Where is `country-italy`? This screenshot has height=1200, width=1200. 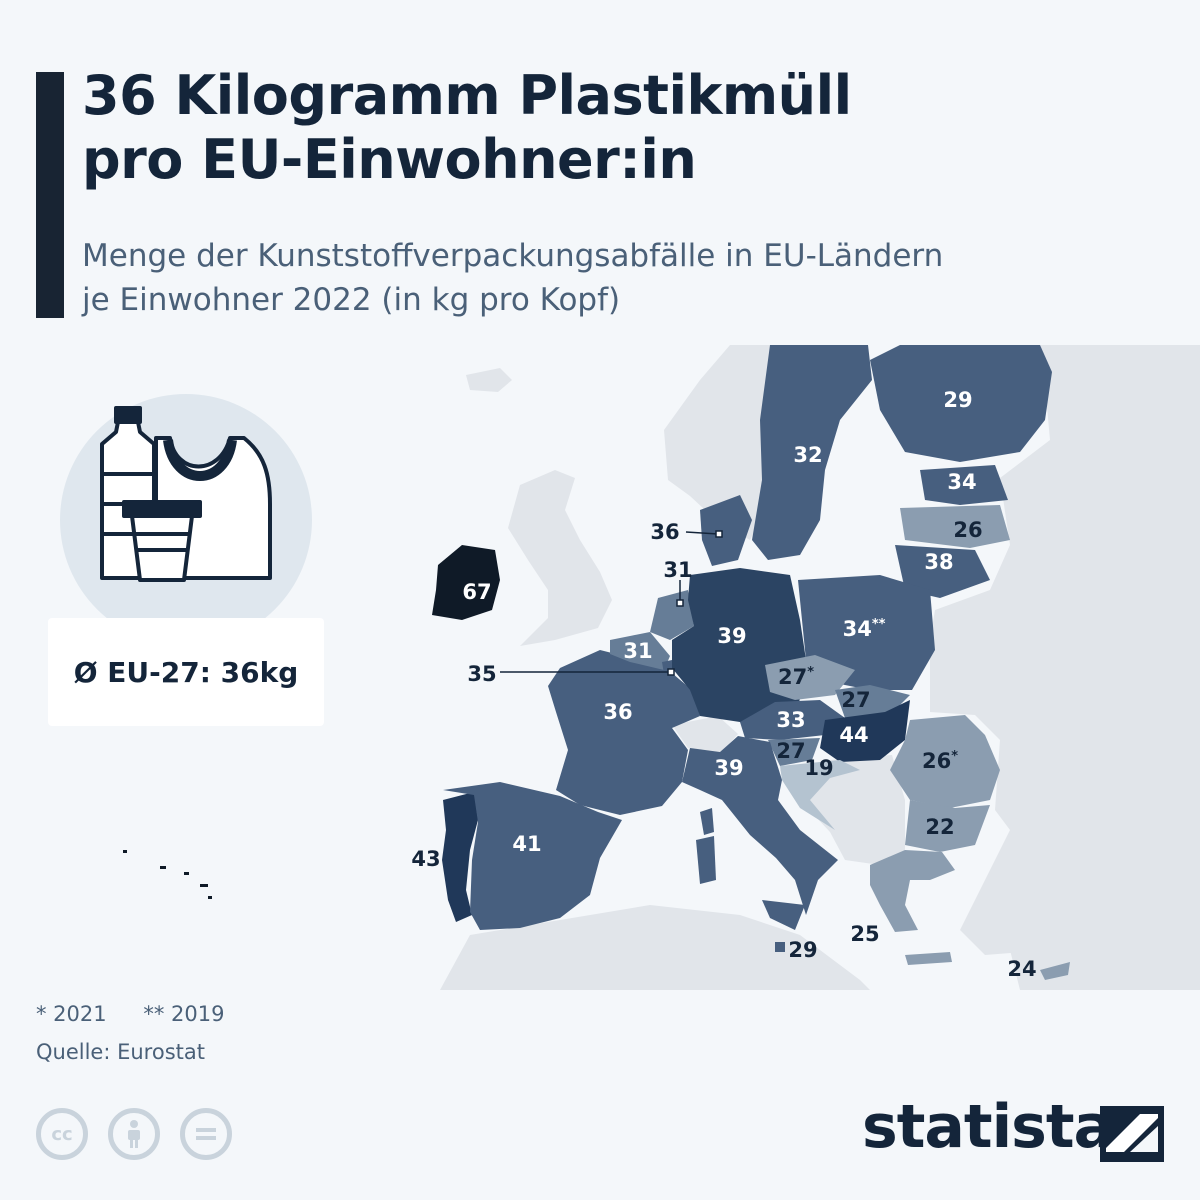 country-italy is located at coordinates (760, 825).